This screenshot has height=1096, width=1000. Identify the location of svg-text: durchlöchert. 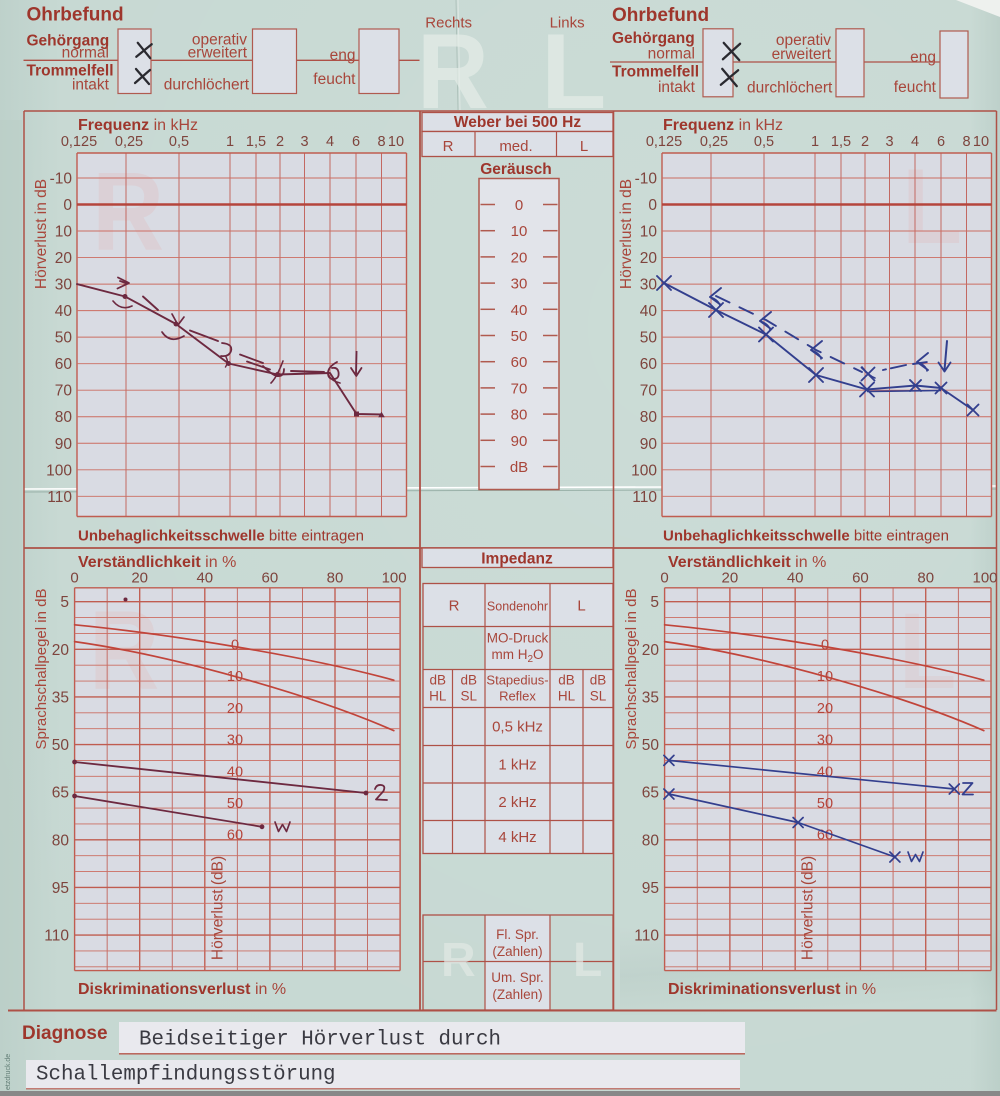
(790, 88).